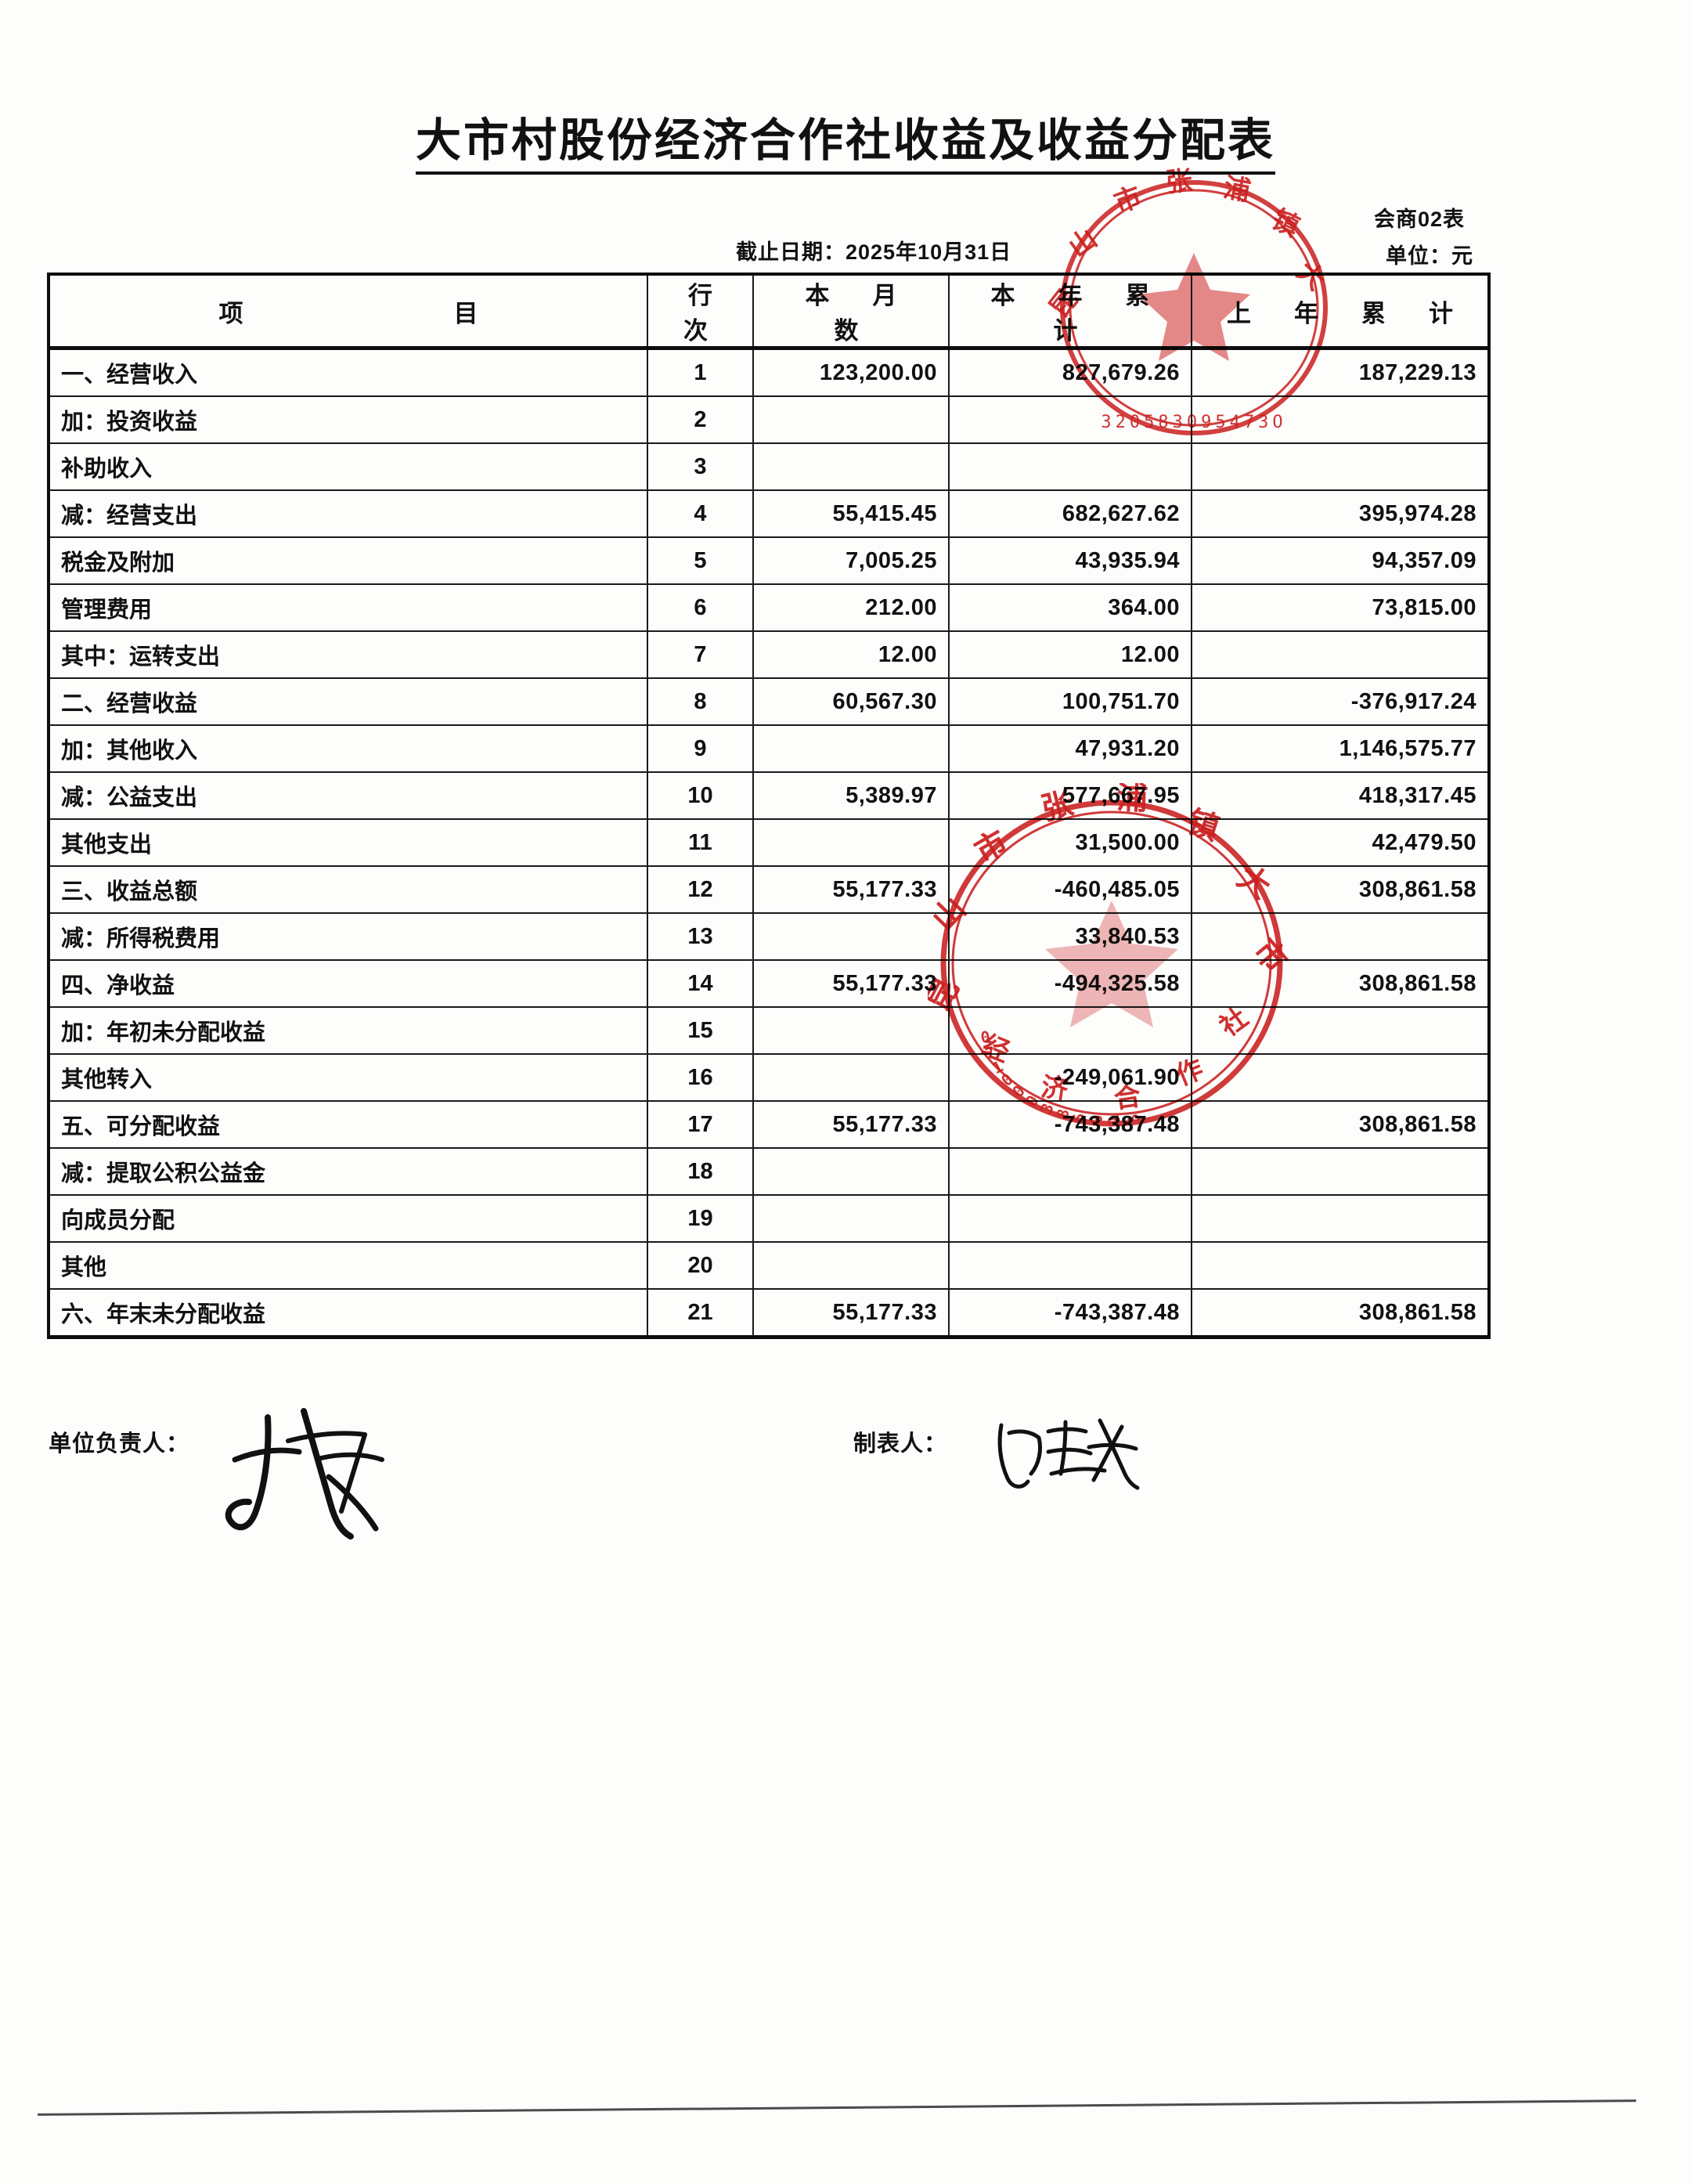 The height and width of the screenshot is (2184, 1691). What do you see at coordinates (348, 311) in the screenshot?
I see `header-item: 项 目` at bounding box center [348, 311].